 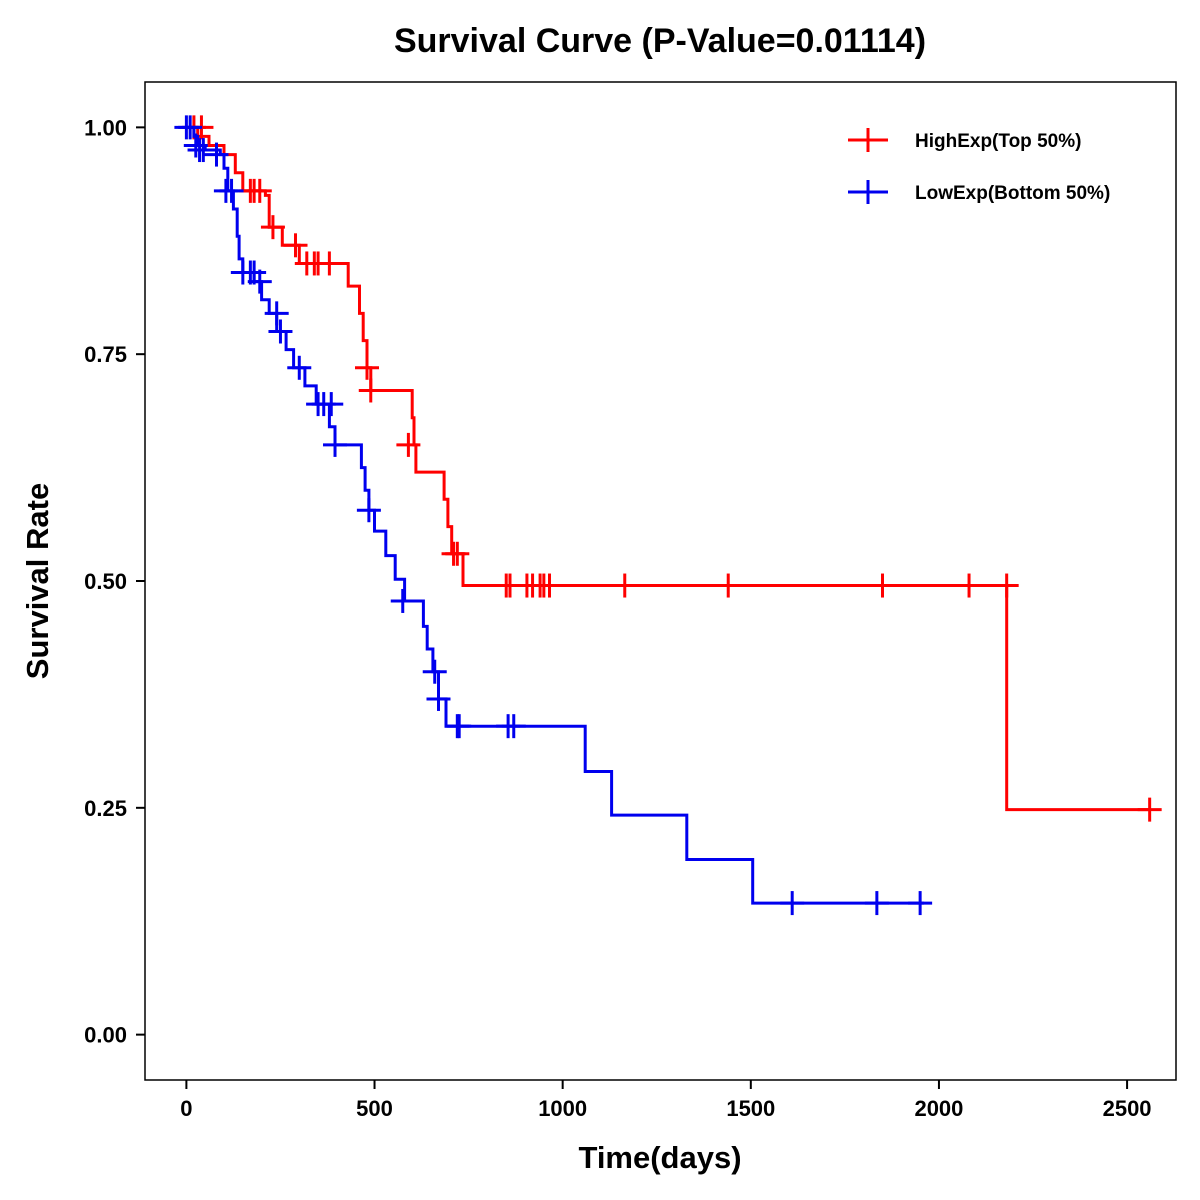 I want to click on y-tick-label: 0.50, so click(x=105, y=581).